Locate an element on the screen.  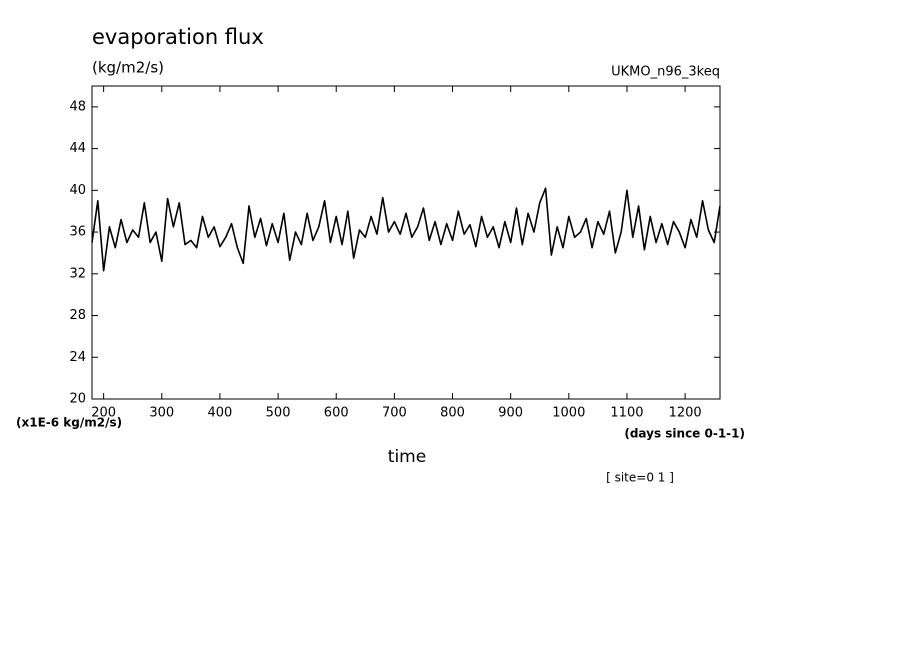
data-line is located at coordinates (406, 229).